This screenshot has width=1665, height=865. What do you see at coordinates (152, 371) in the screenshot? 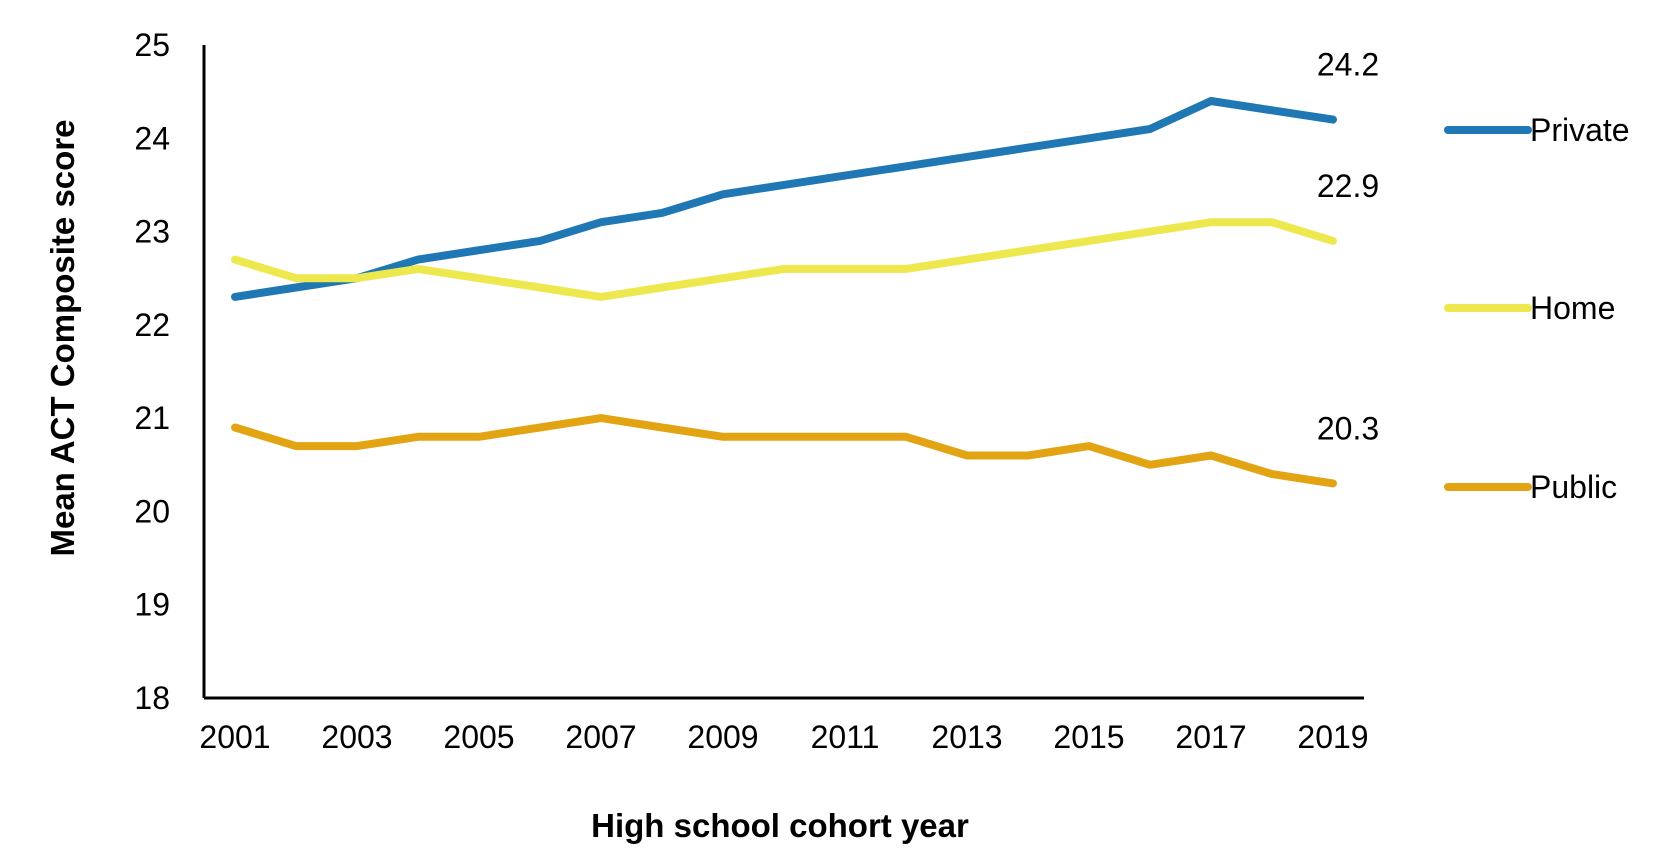
I see `y-ticks: 18 19 20 21 22 23 24 25` at bounding box center [152, 371].